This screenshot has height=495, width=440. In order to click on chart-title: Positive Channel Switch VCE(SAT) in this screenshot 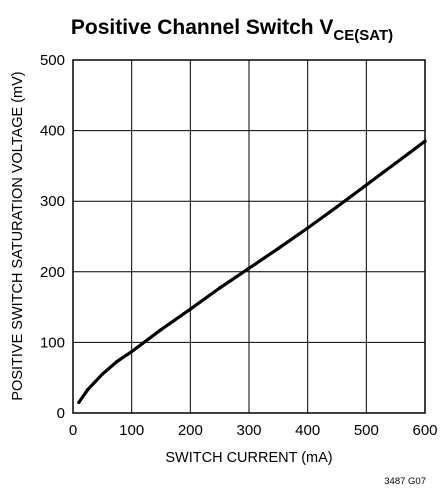, I will do `click(232, 30)`.